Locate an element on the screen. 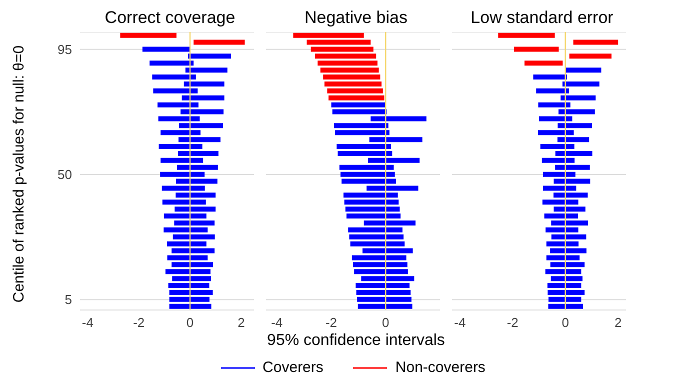 The image size is (700, 380). chart-title: Low standard error is located at coordinates (542, 18).